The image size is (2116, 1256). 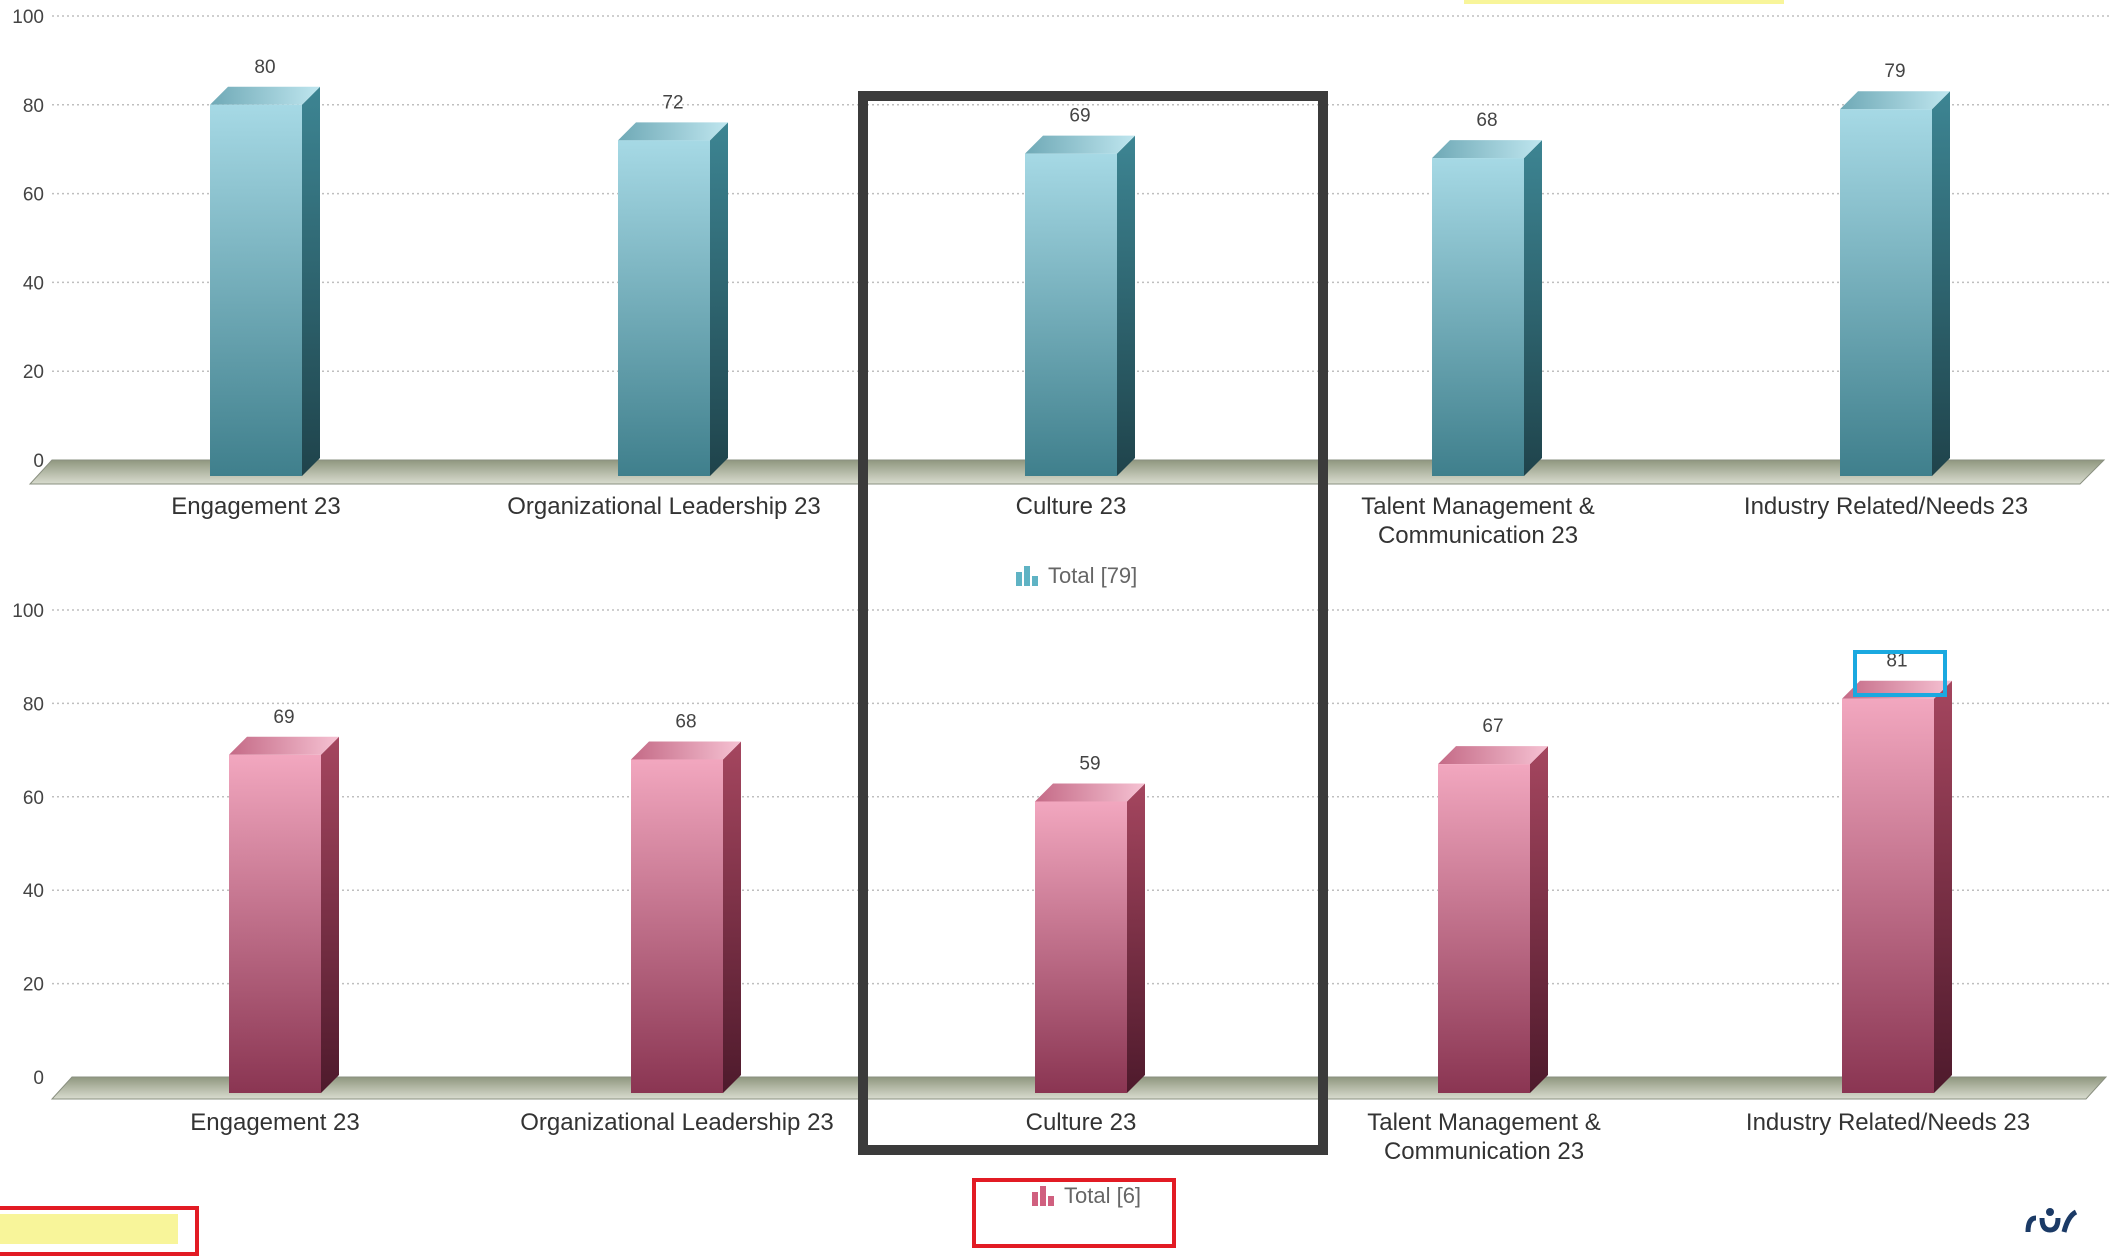 I want to click on data-label: 67, so click(x=1492, y=726).